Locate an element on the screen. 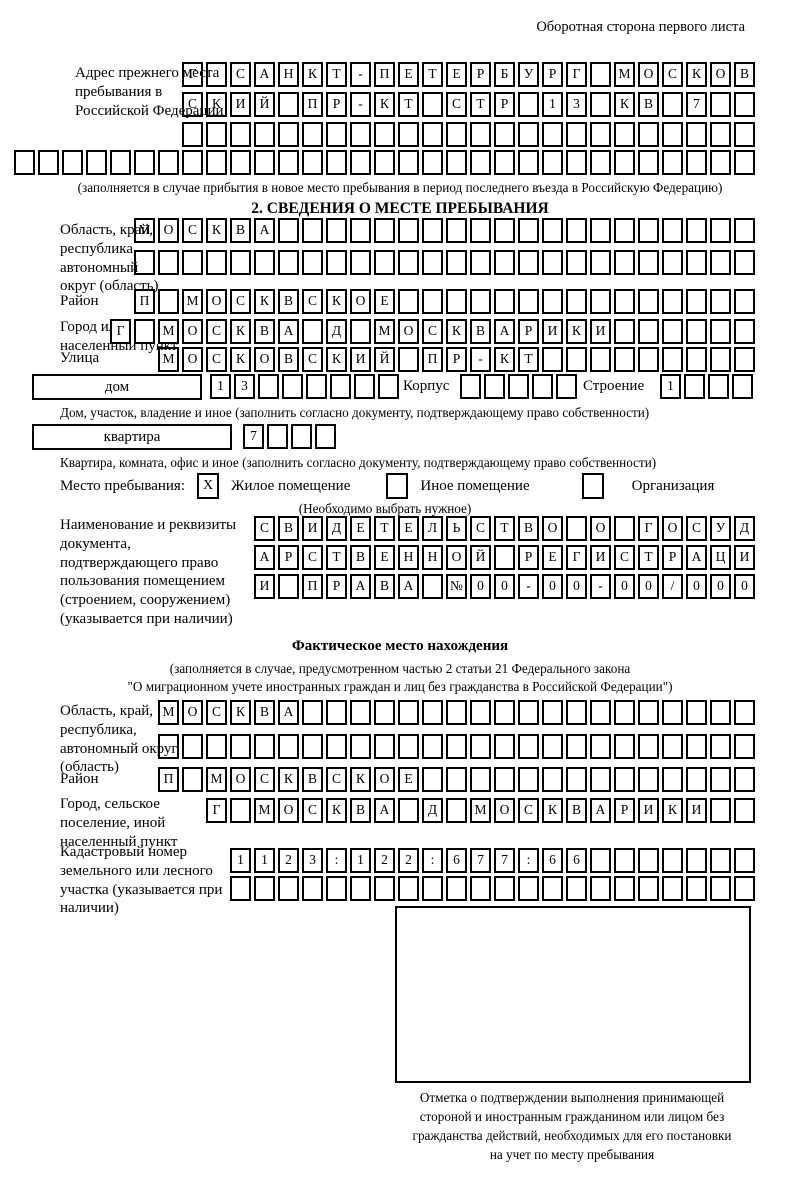 The width and height of the screenshot is (800, 1180). char-box: - is located at coordinates (528, 586).